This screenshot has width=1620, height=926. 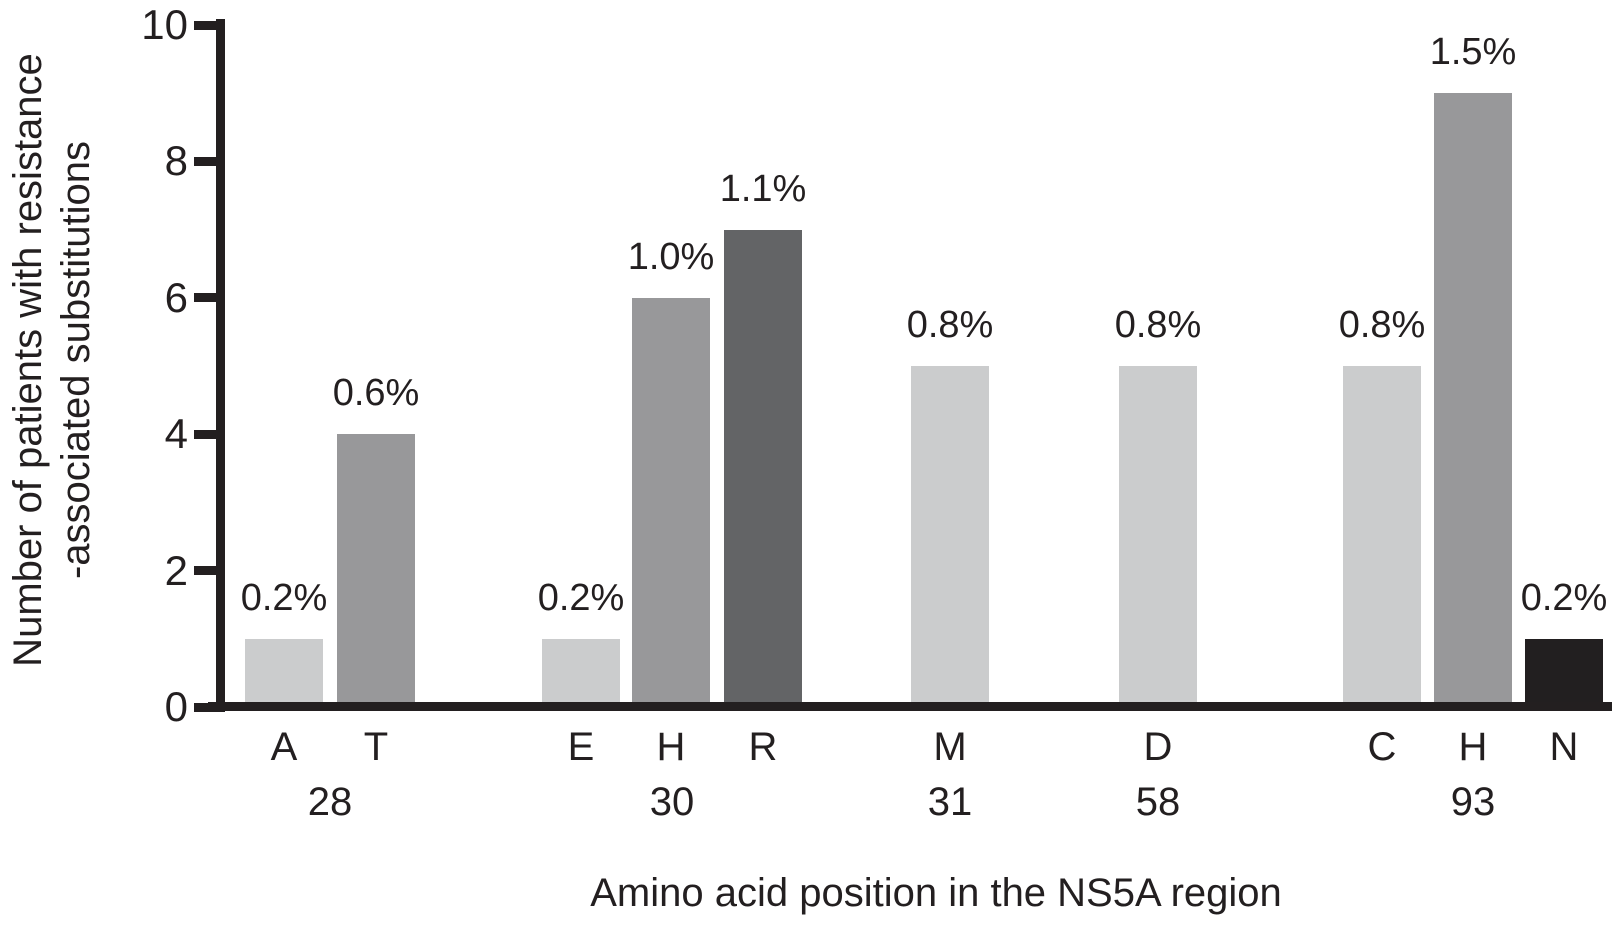 What do you see at coordinates (1158, 747) in the screenshot?
I see `substitution-label: D` at bounding box center [1158, 747].